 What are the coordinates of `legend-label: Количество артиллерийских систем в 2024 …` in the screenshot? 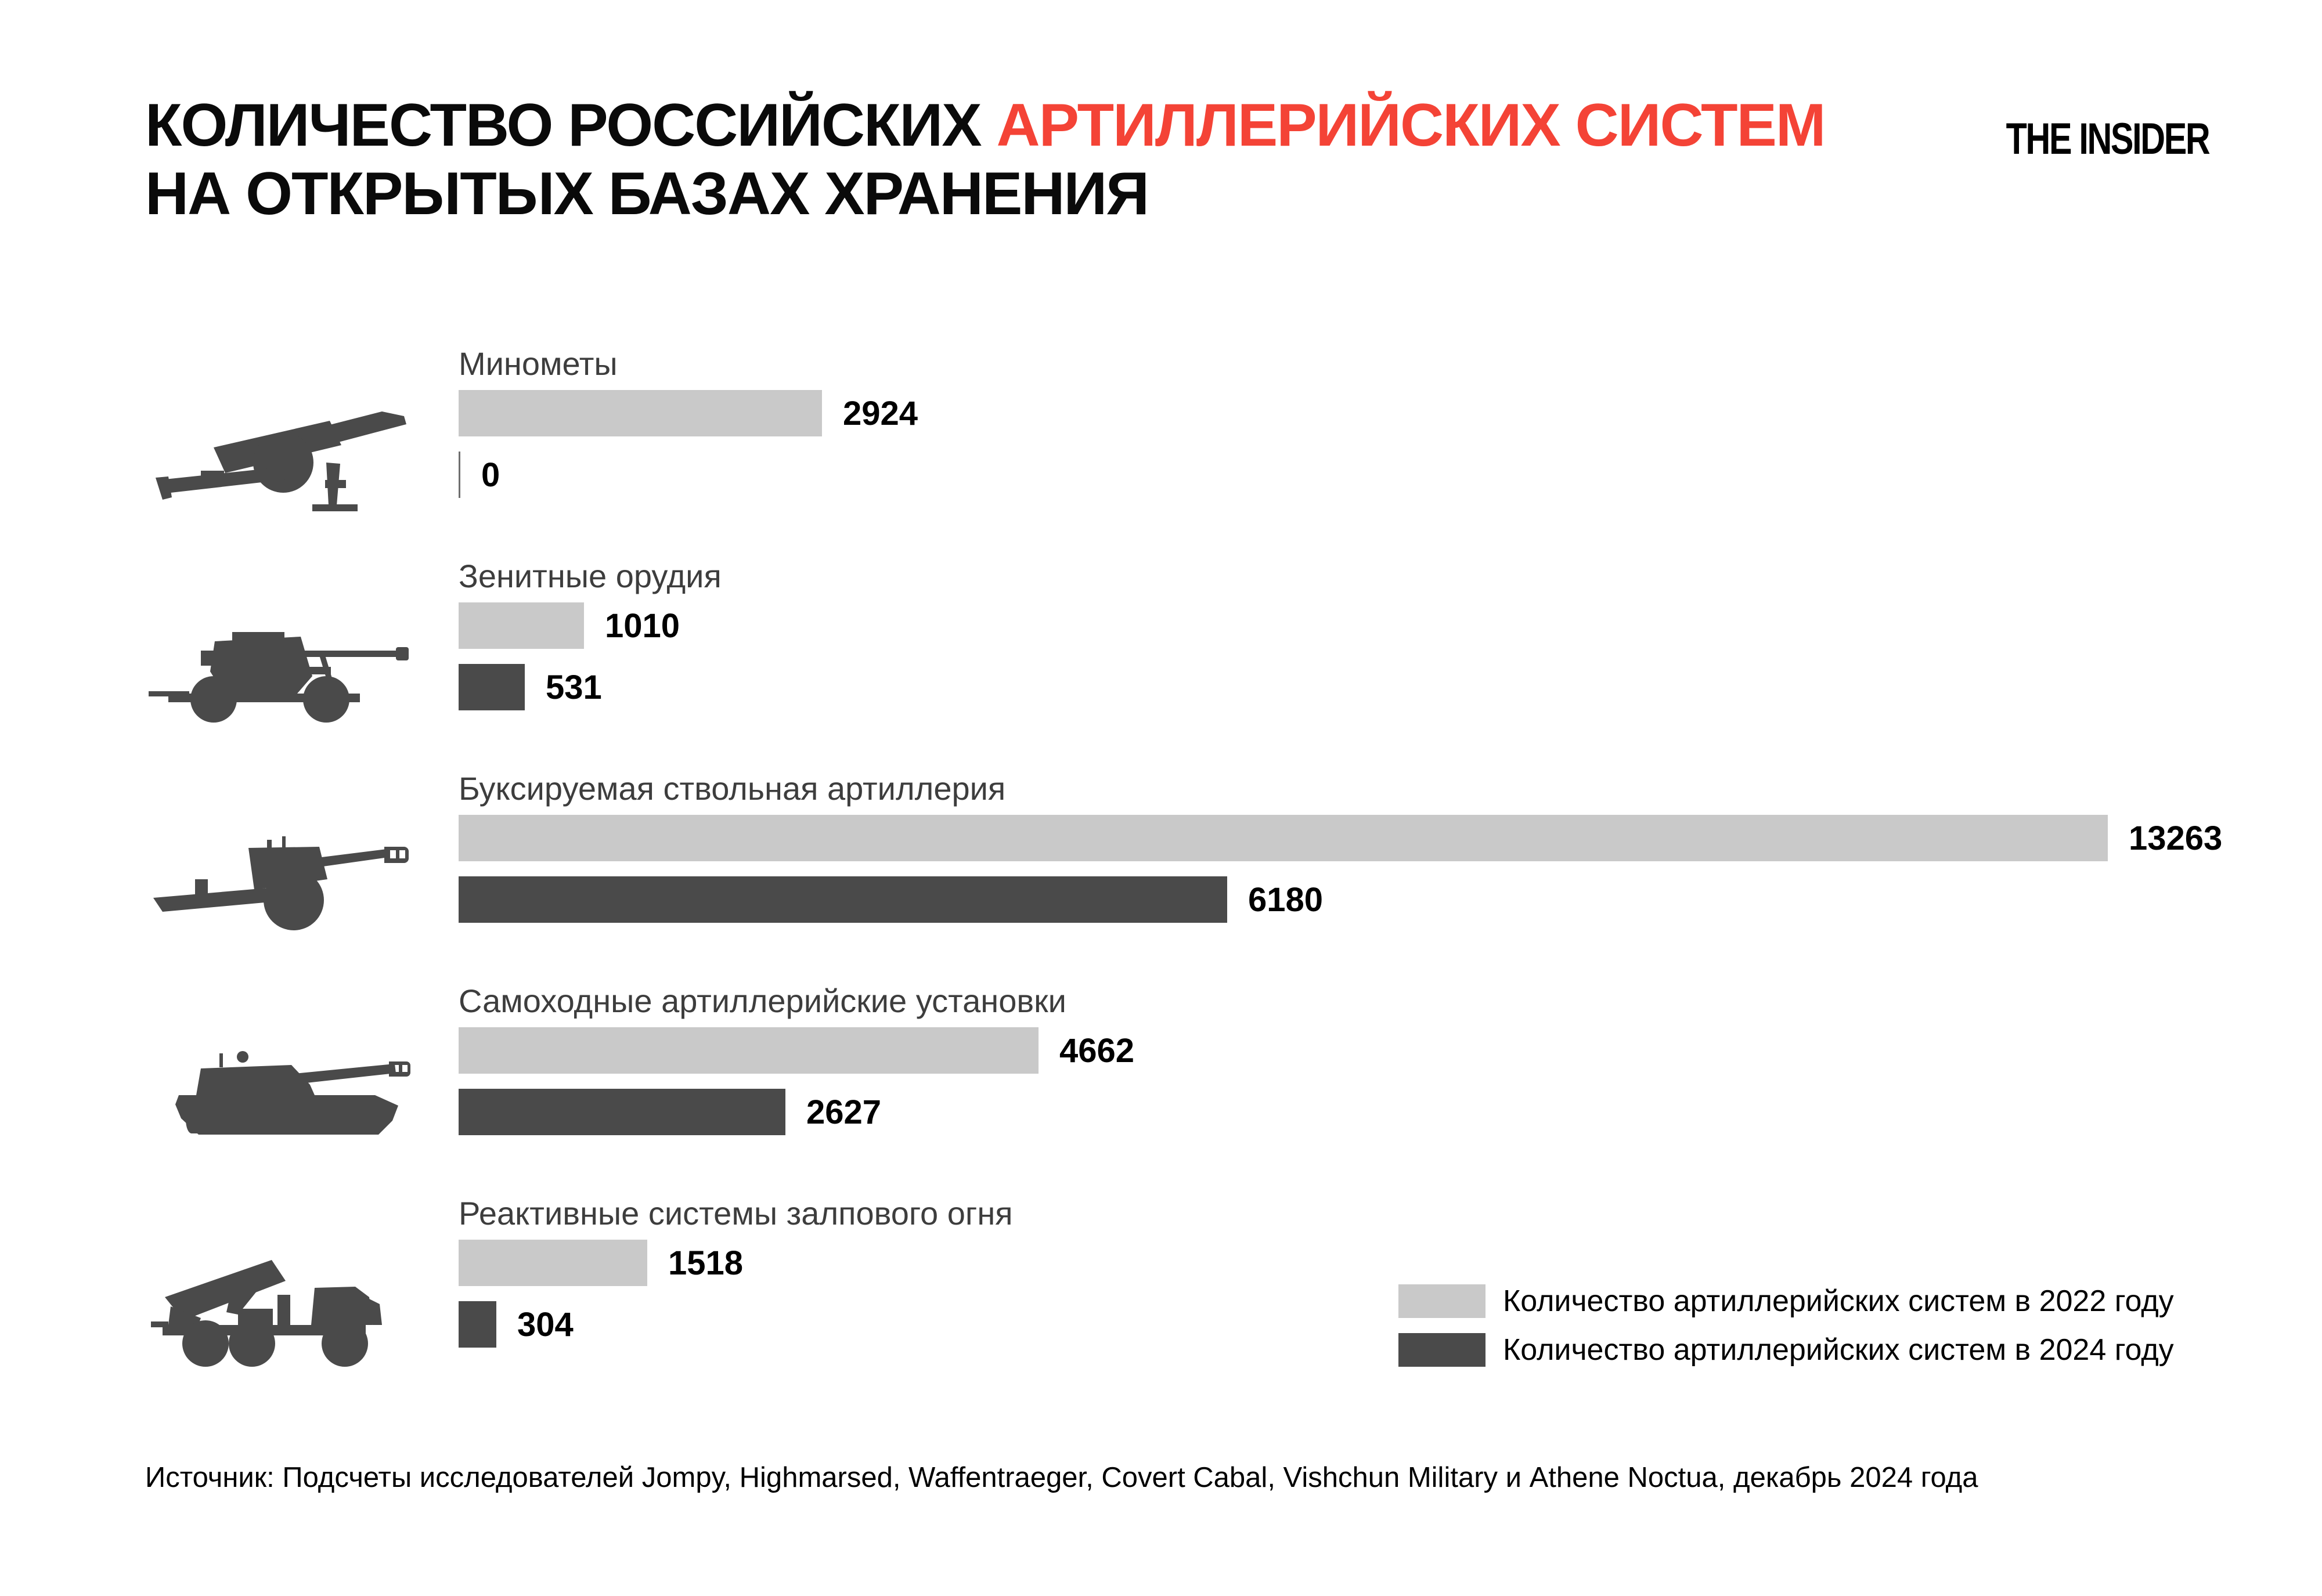 It's located at (1838, 1350).